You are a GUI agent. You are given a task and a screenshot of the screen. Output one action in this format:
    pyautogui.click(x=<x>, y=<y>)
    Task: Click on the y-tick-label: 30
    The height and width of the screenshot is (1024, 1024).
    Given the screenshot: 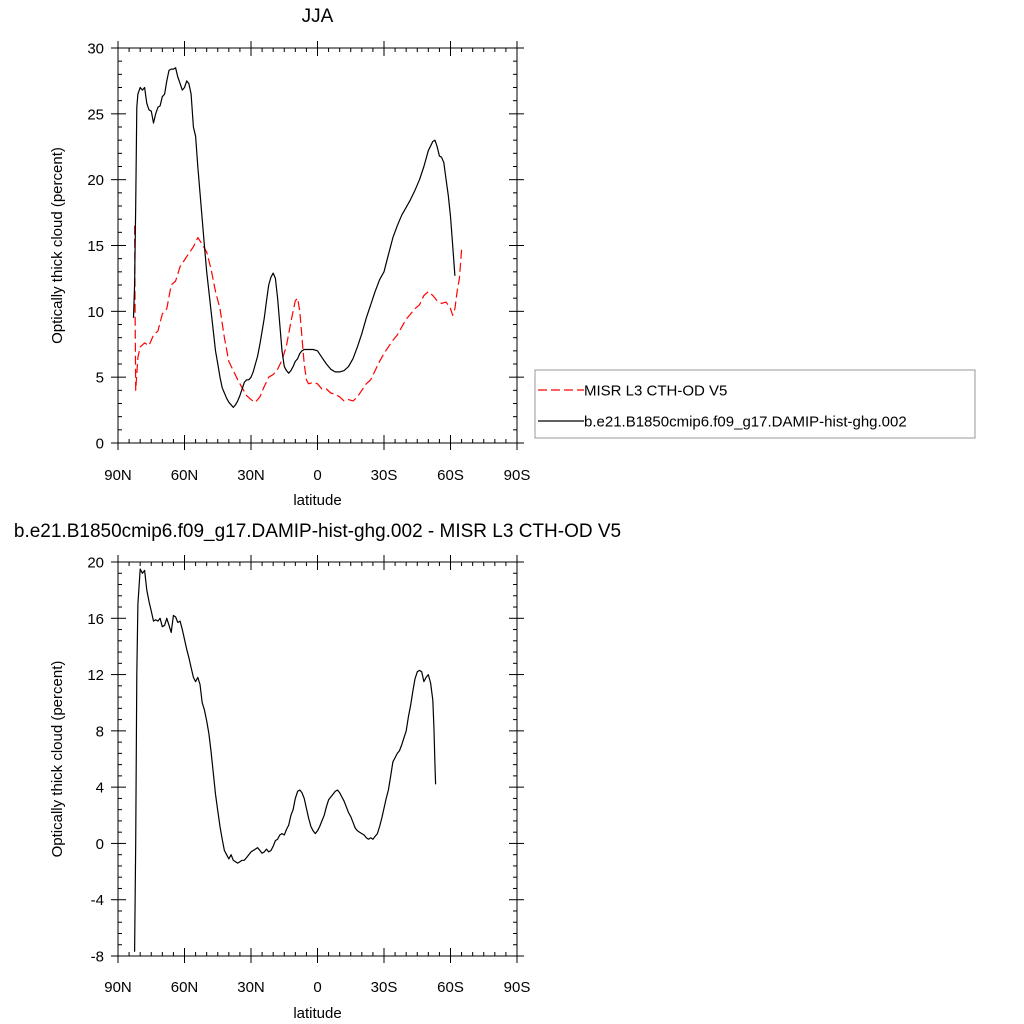 What is the action you would take?
    pyautogui.click(x=95, y=49)
    